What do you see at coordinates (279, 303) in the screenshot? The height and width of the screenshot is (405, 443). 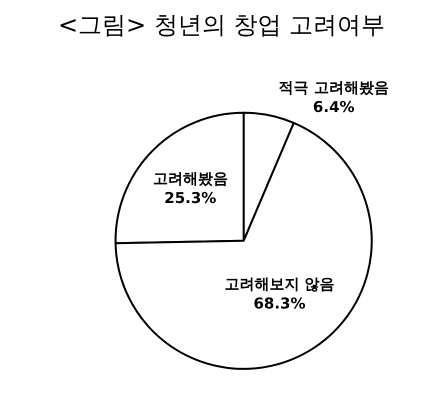 I see `data-label: 68.3%` at bounding box center [279, 303].